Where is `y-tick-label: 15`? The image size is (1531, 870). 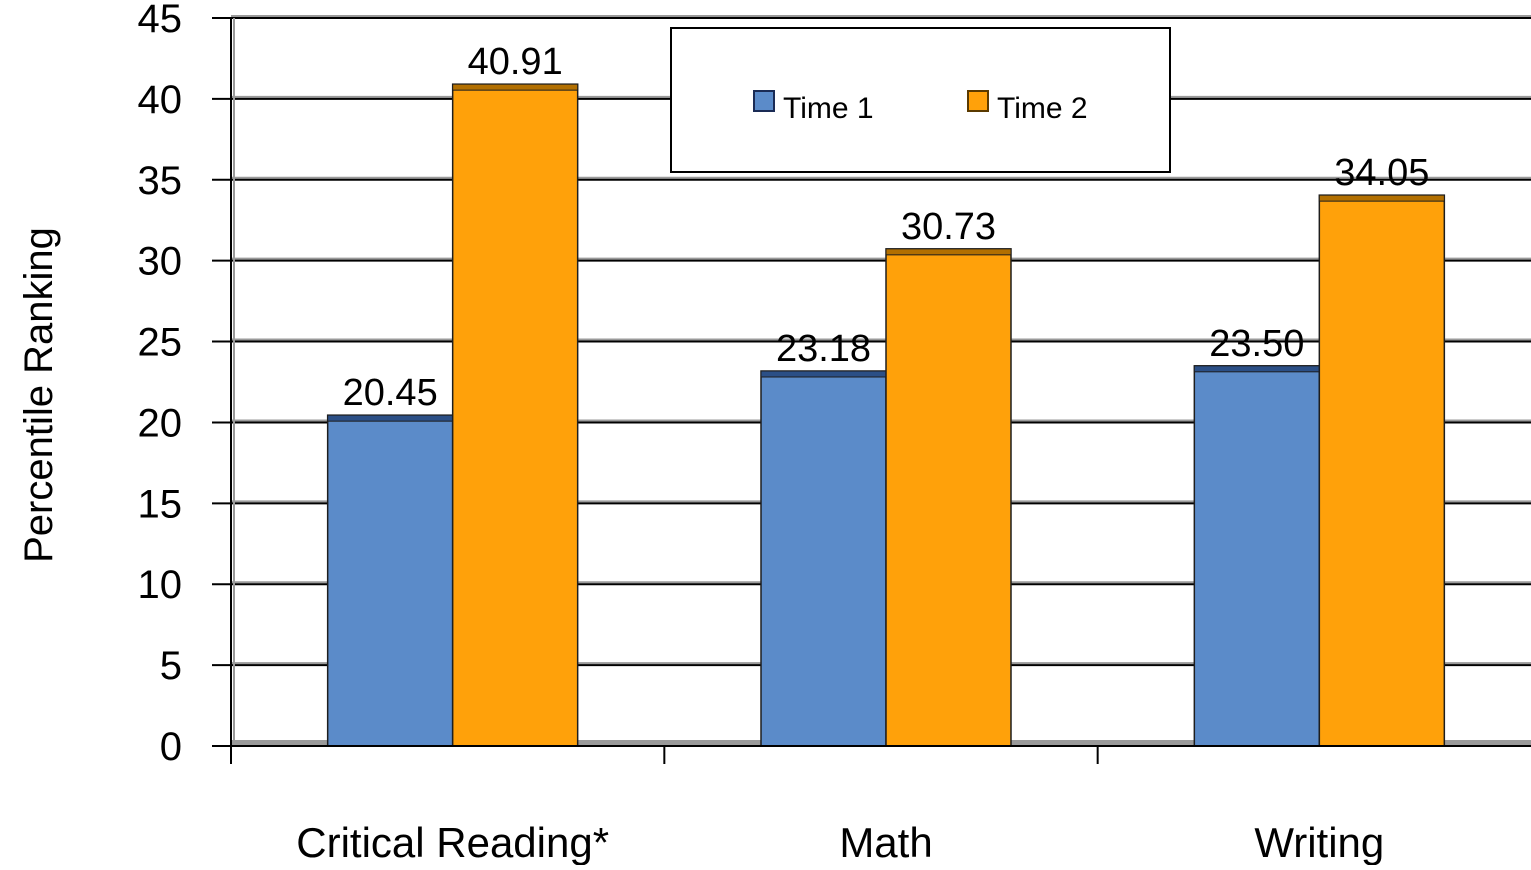 y-tick-label: 15 is located at coordinates (160, 504).